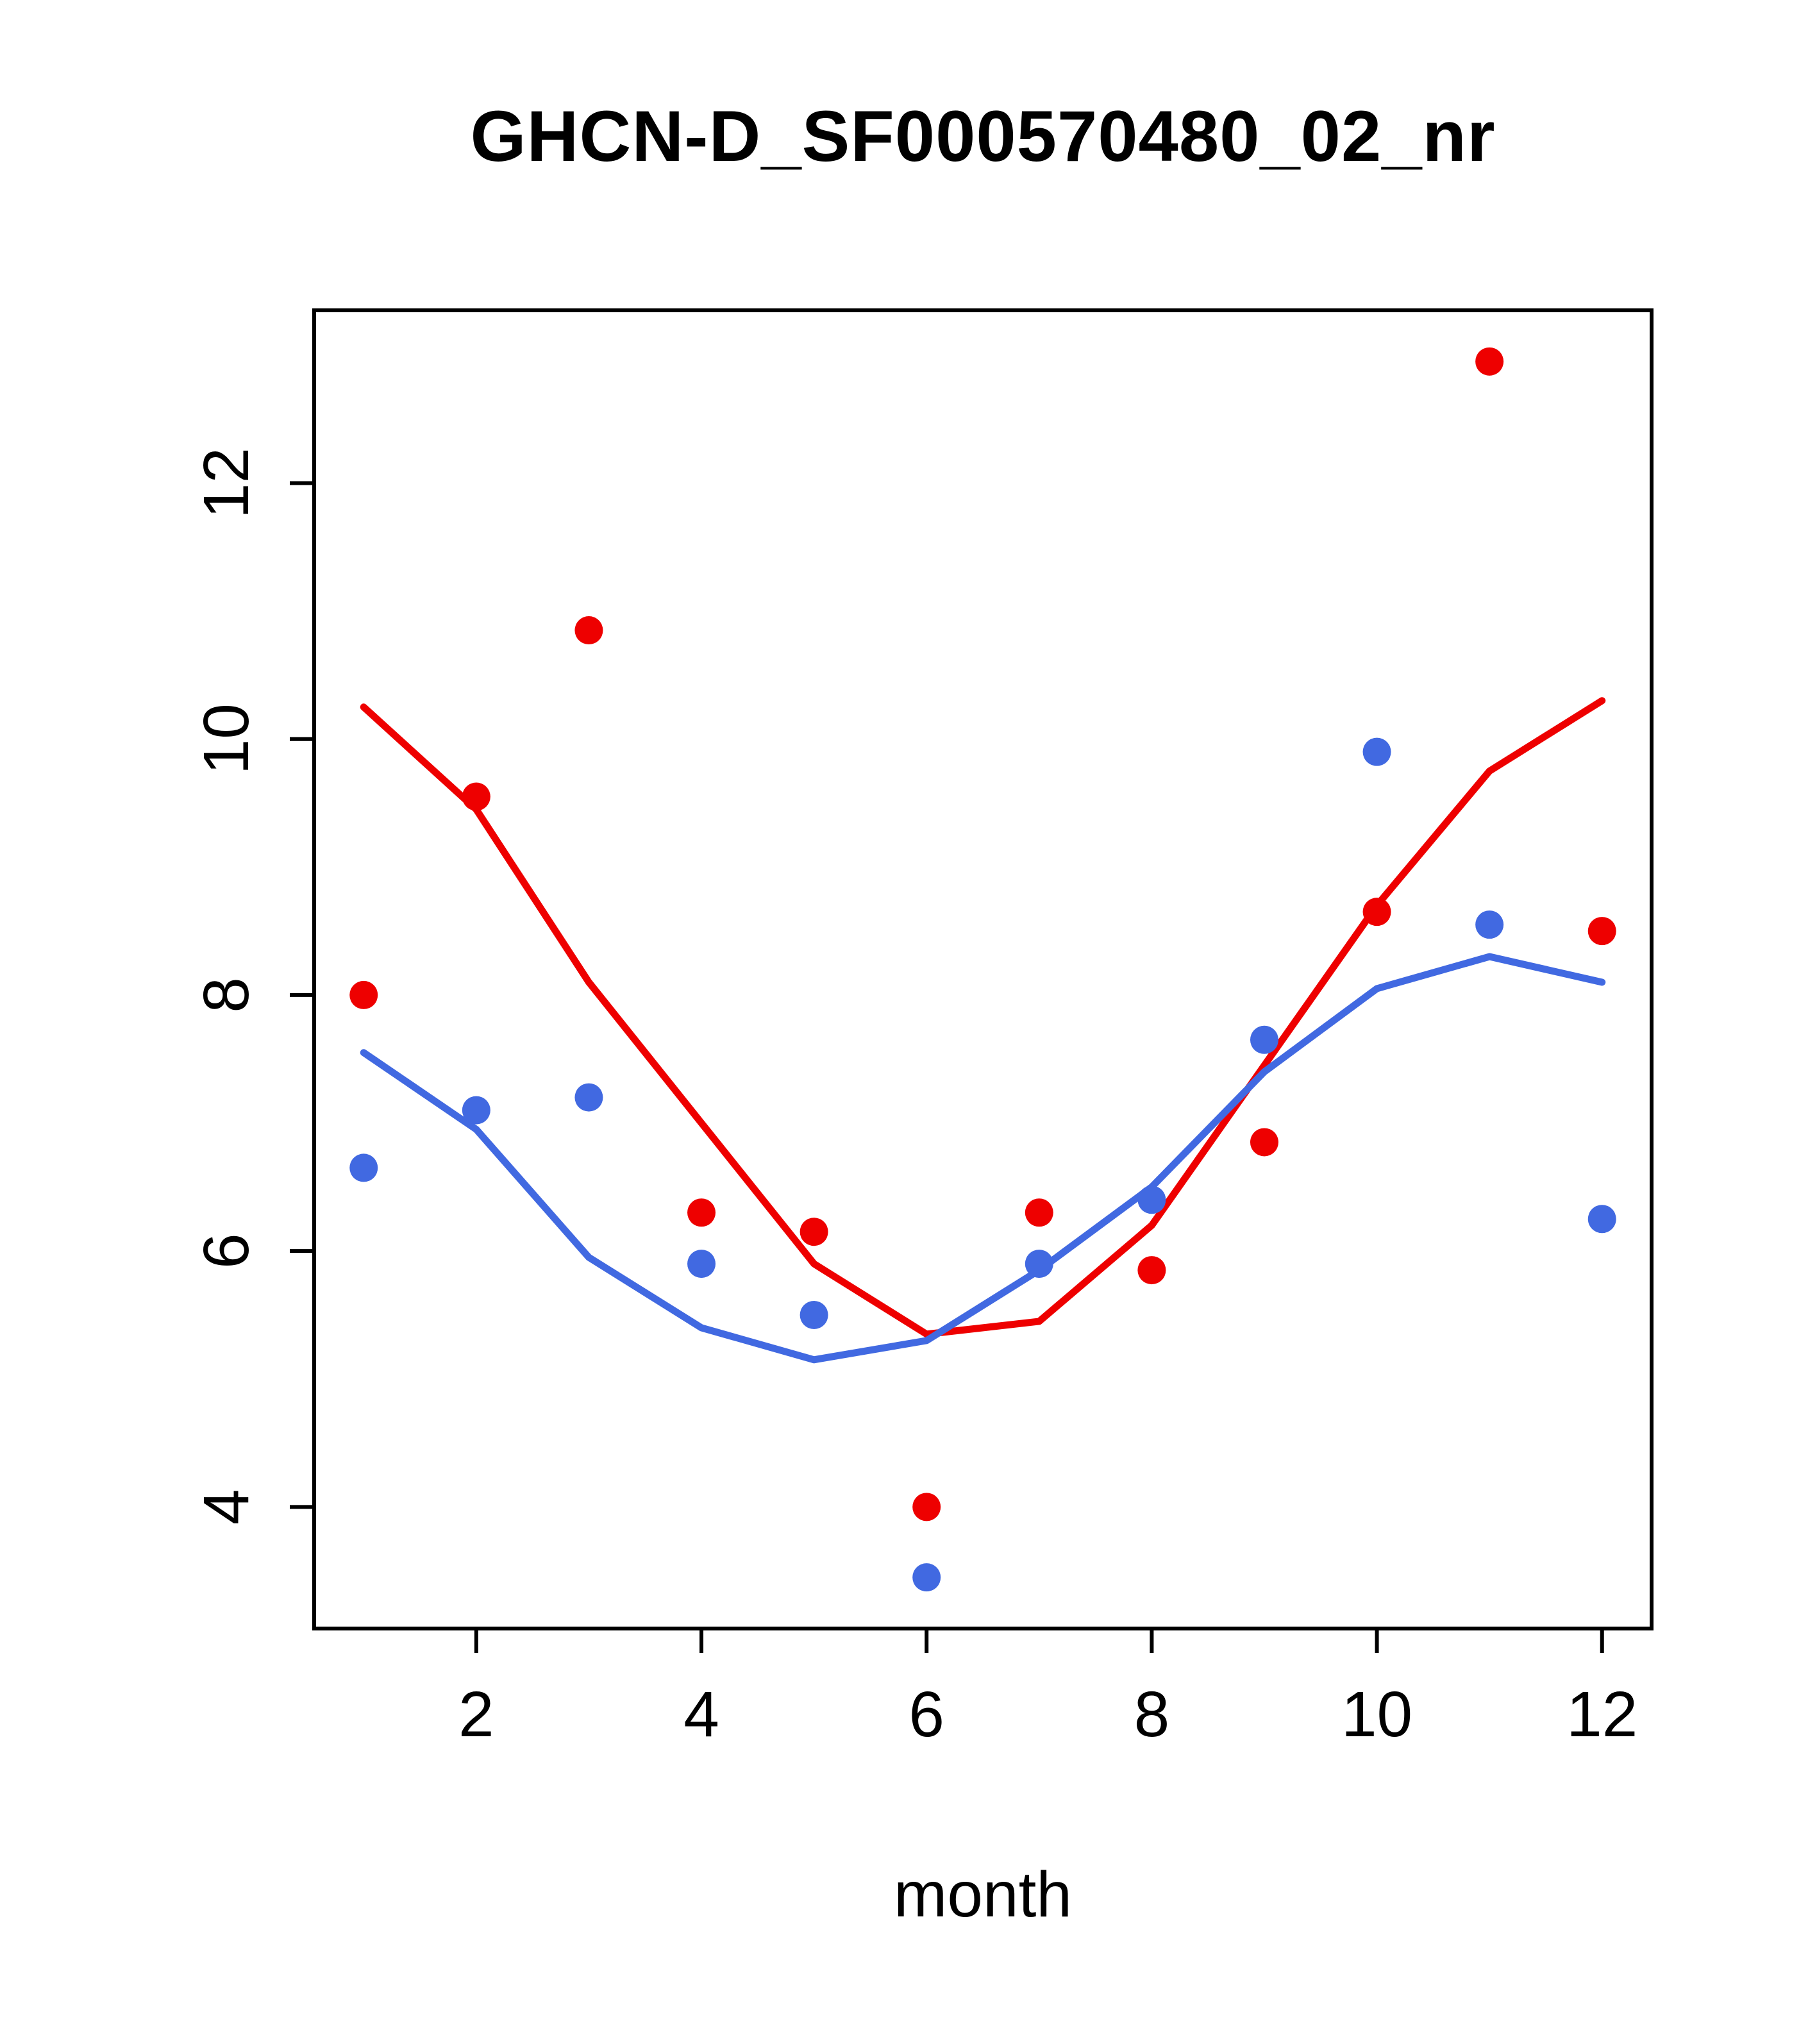 The width and height of the screenshot is (1817, 2044). What do you see at coordinates (226, 739) in the screenshot?
I see `y-tick-label: 10` at bounding box center [226, 739].